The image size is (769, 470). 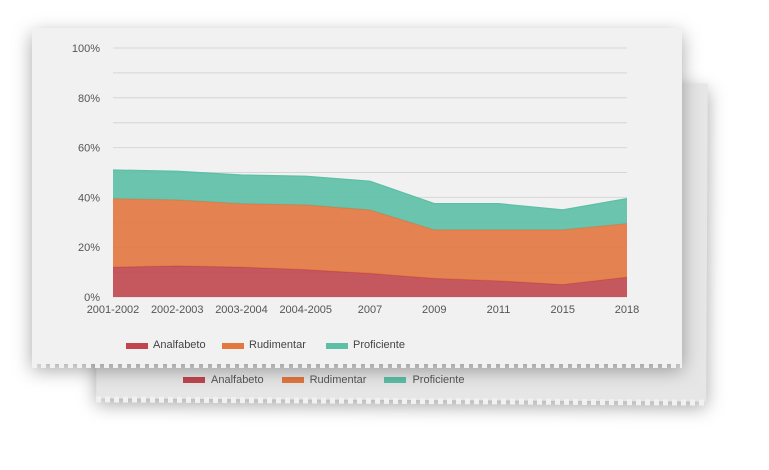 I want to click on x-tick-label: 2004-2005, so click(x=305, y=310).